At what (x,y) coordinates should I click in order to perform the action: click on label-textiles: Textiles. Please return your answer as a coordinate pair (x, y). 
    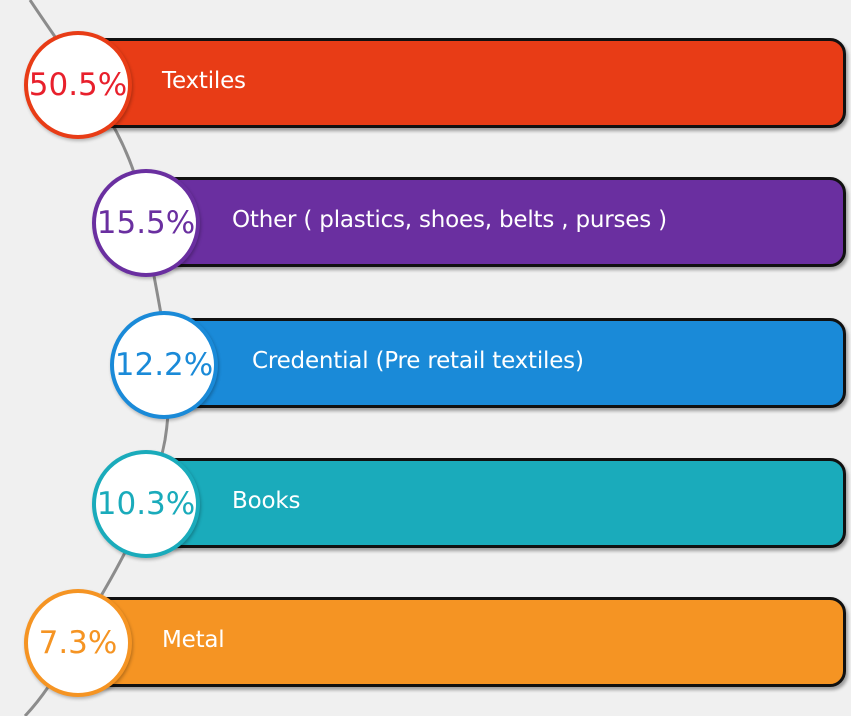
    Looking at the image, I should click on (204, 81).